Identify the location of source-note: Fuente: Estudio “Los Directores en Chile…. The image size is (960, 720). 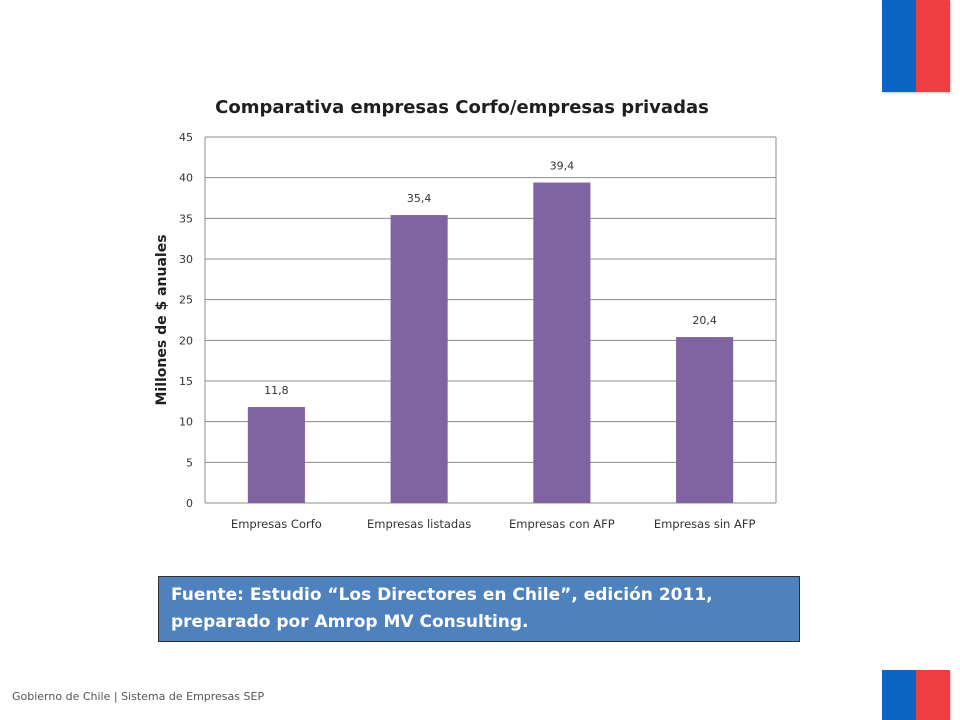
(479, 609).